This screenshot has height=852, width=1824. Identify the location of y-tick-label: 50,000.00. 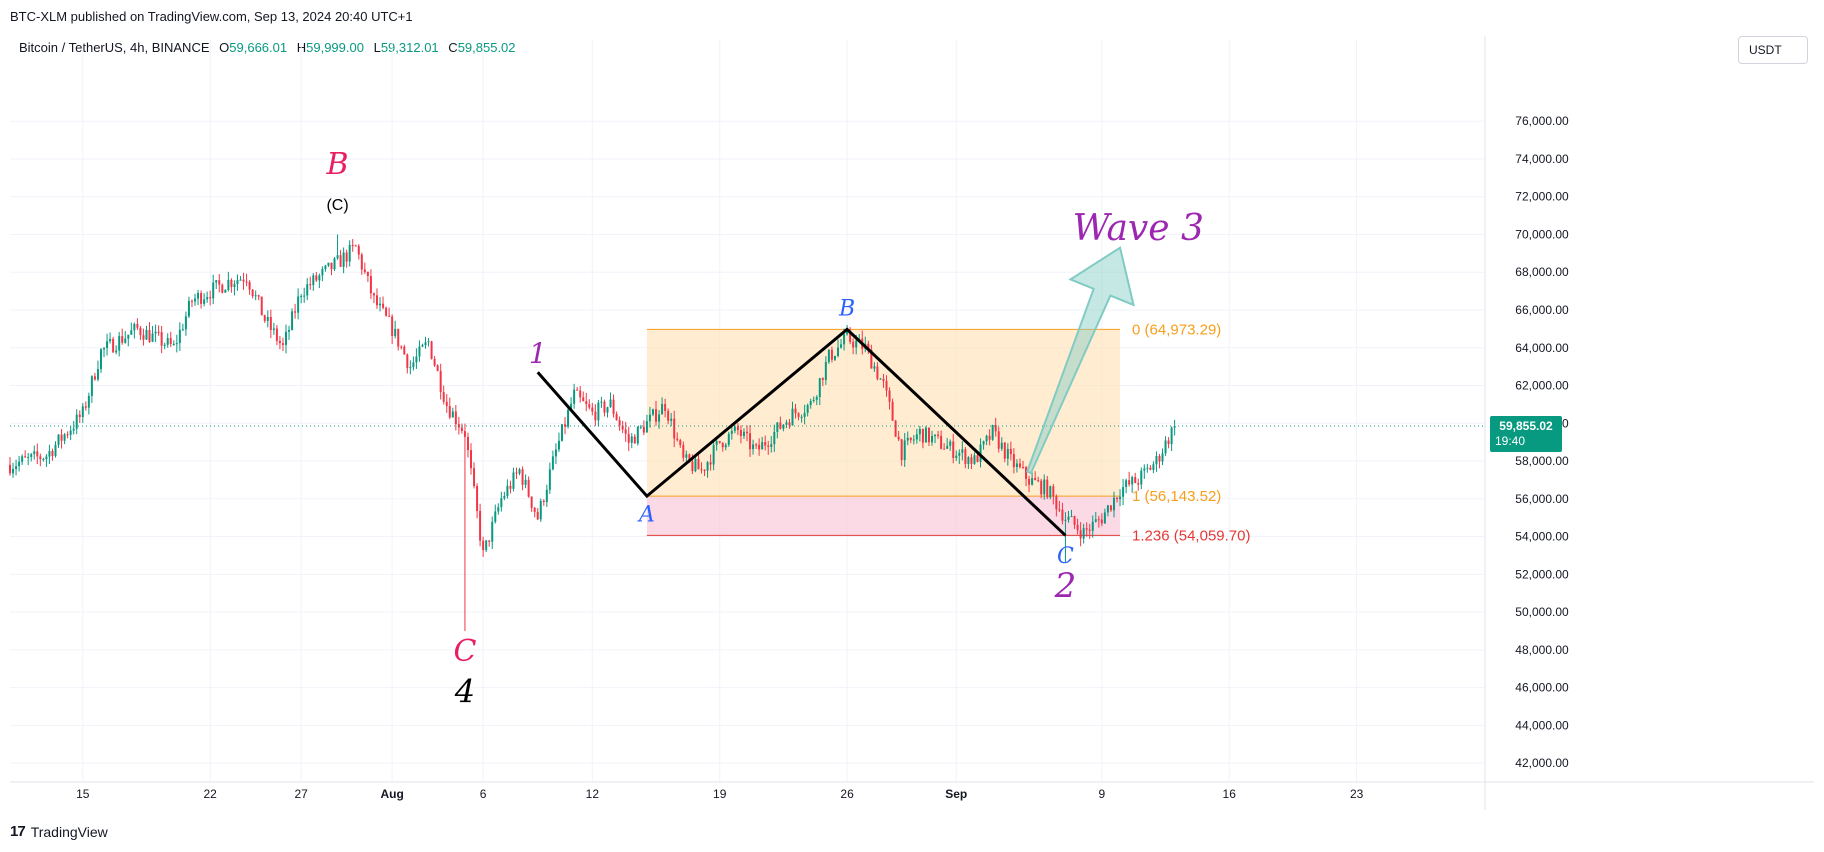
(1542, 612).